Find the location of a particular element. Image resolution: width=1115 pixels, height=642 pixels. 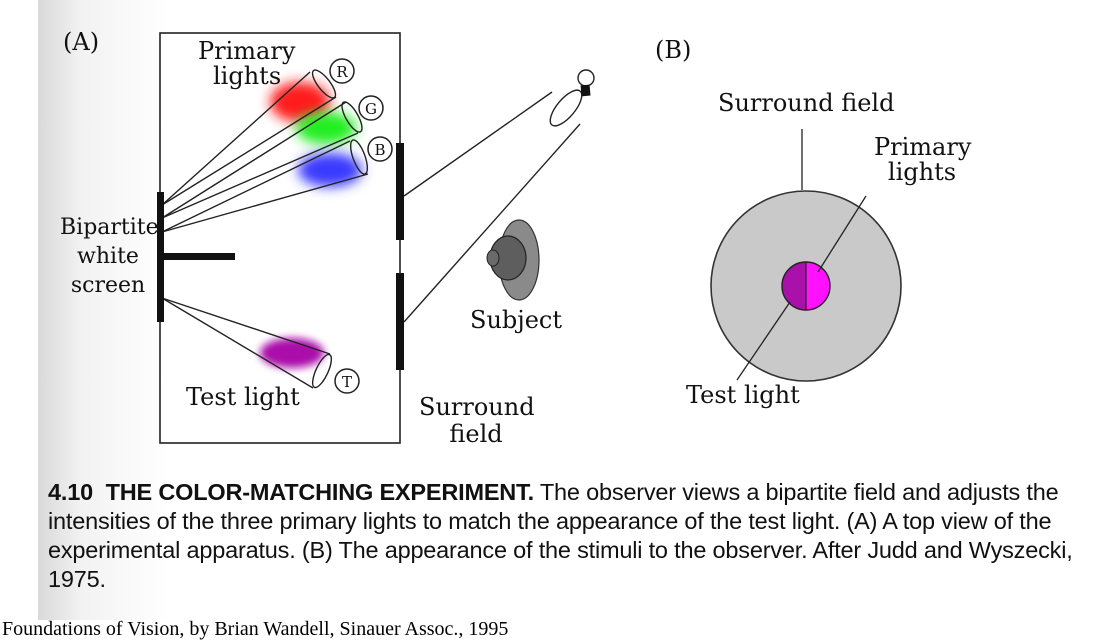

light-r-marker is located at coordinates (342, 71).